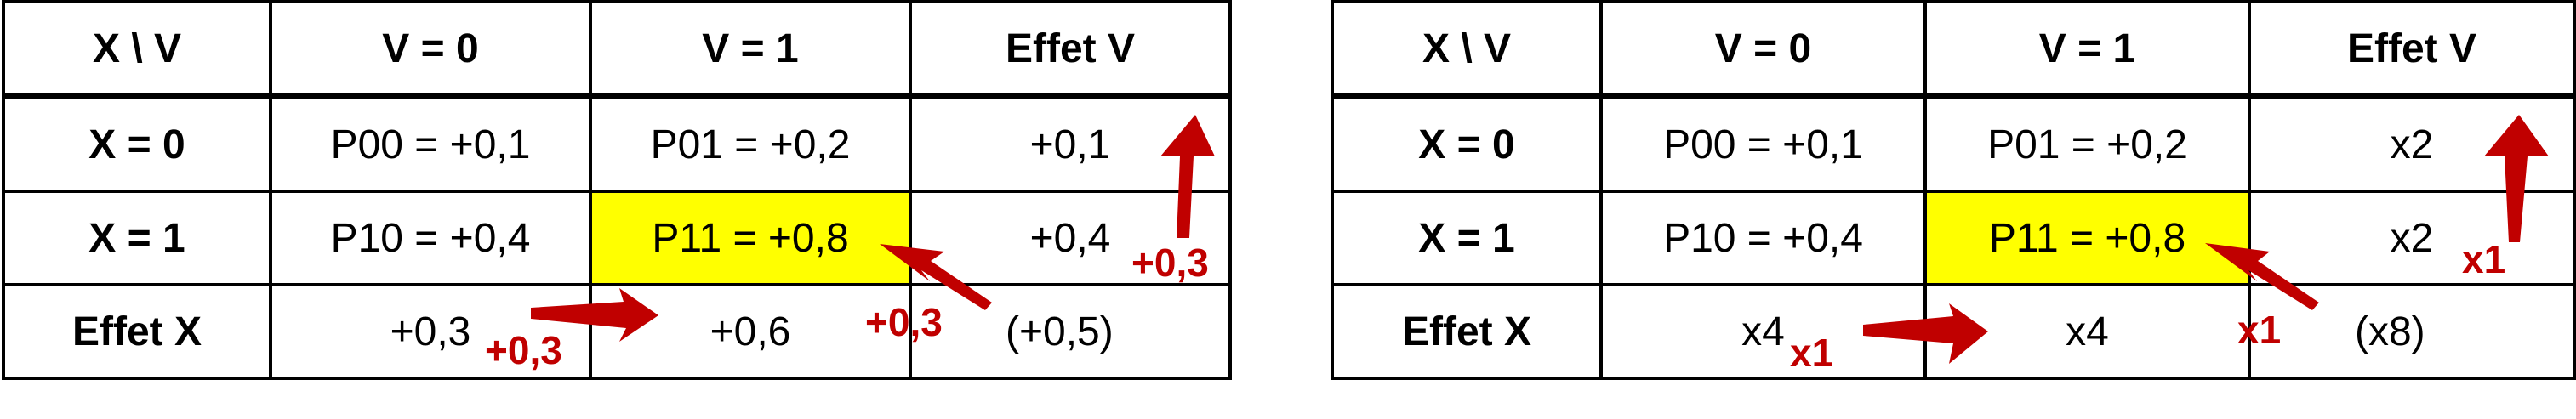 The width and height of the screenshot is (2576, 419). What do you see at coordinates (2412, 143) in the screenshot?
I see `cell-effet-v-x0: x2` at bounding box center [2412, 143].